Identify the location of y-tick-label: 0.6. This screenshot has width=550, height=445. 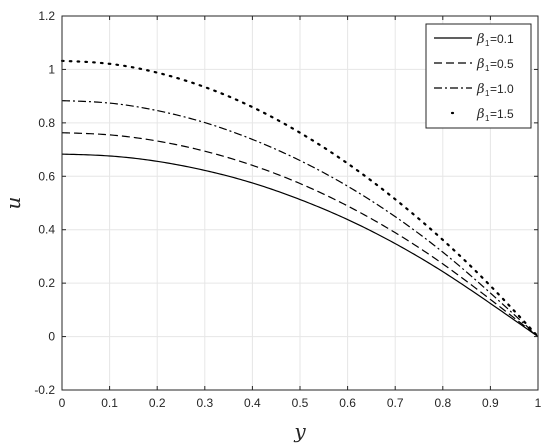
(46, 176).